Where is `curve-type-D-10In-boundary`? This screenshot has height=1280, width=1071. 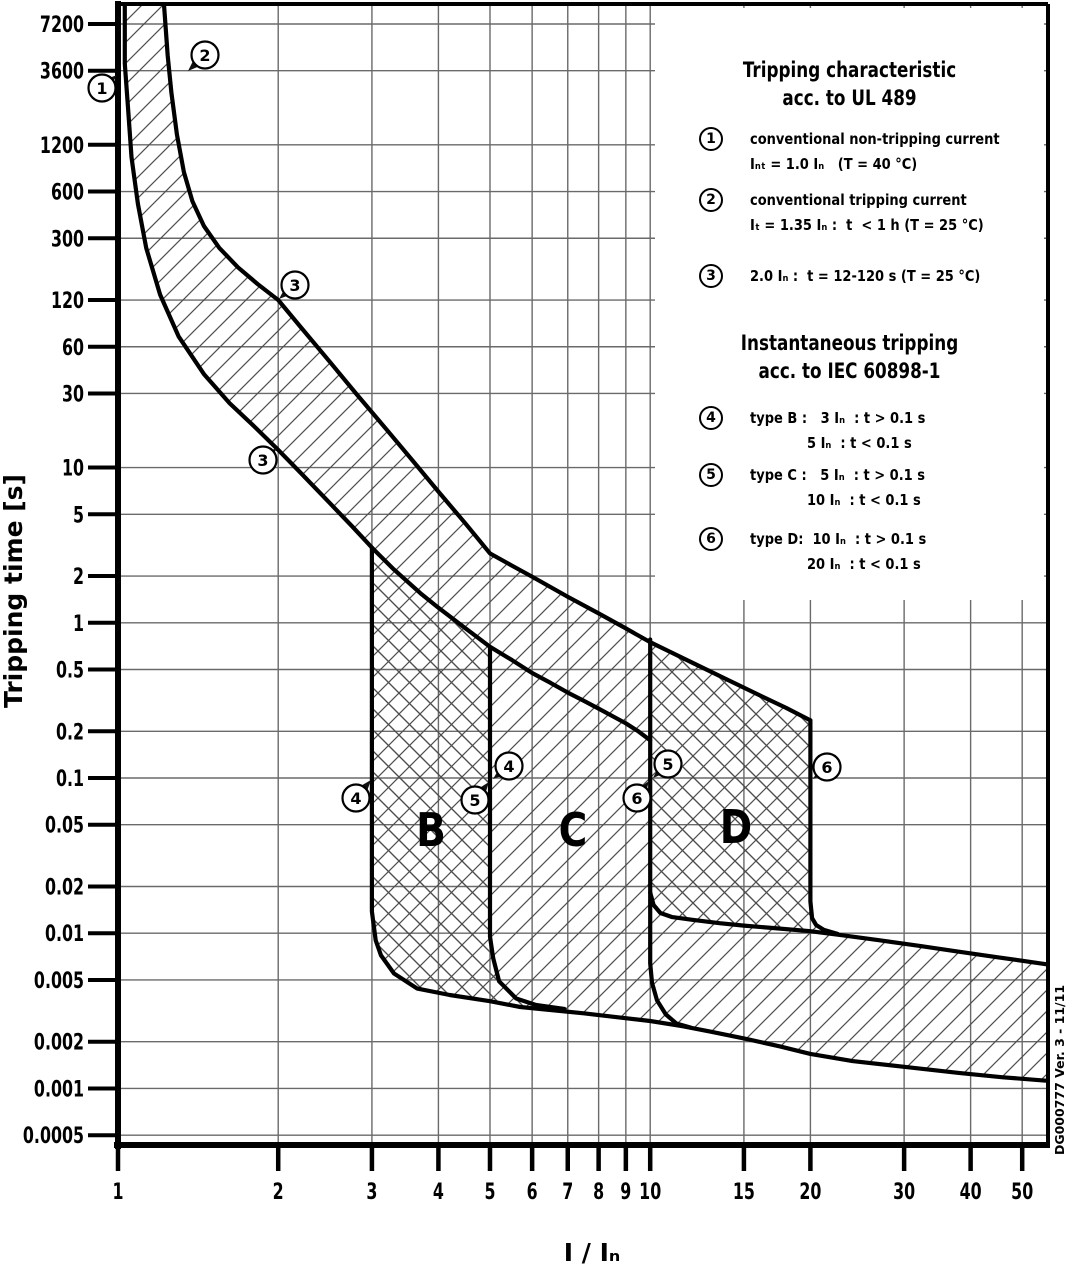
curve-type-D-10In-boundary is located at coordinates (670, 833).